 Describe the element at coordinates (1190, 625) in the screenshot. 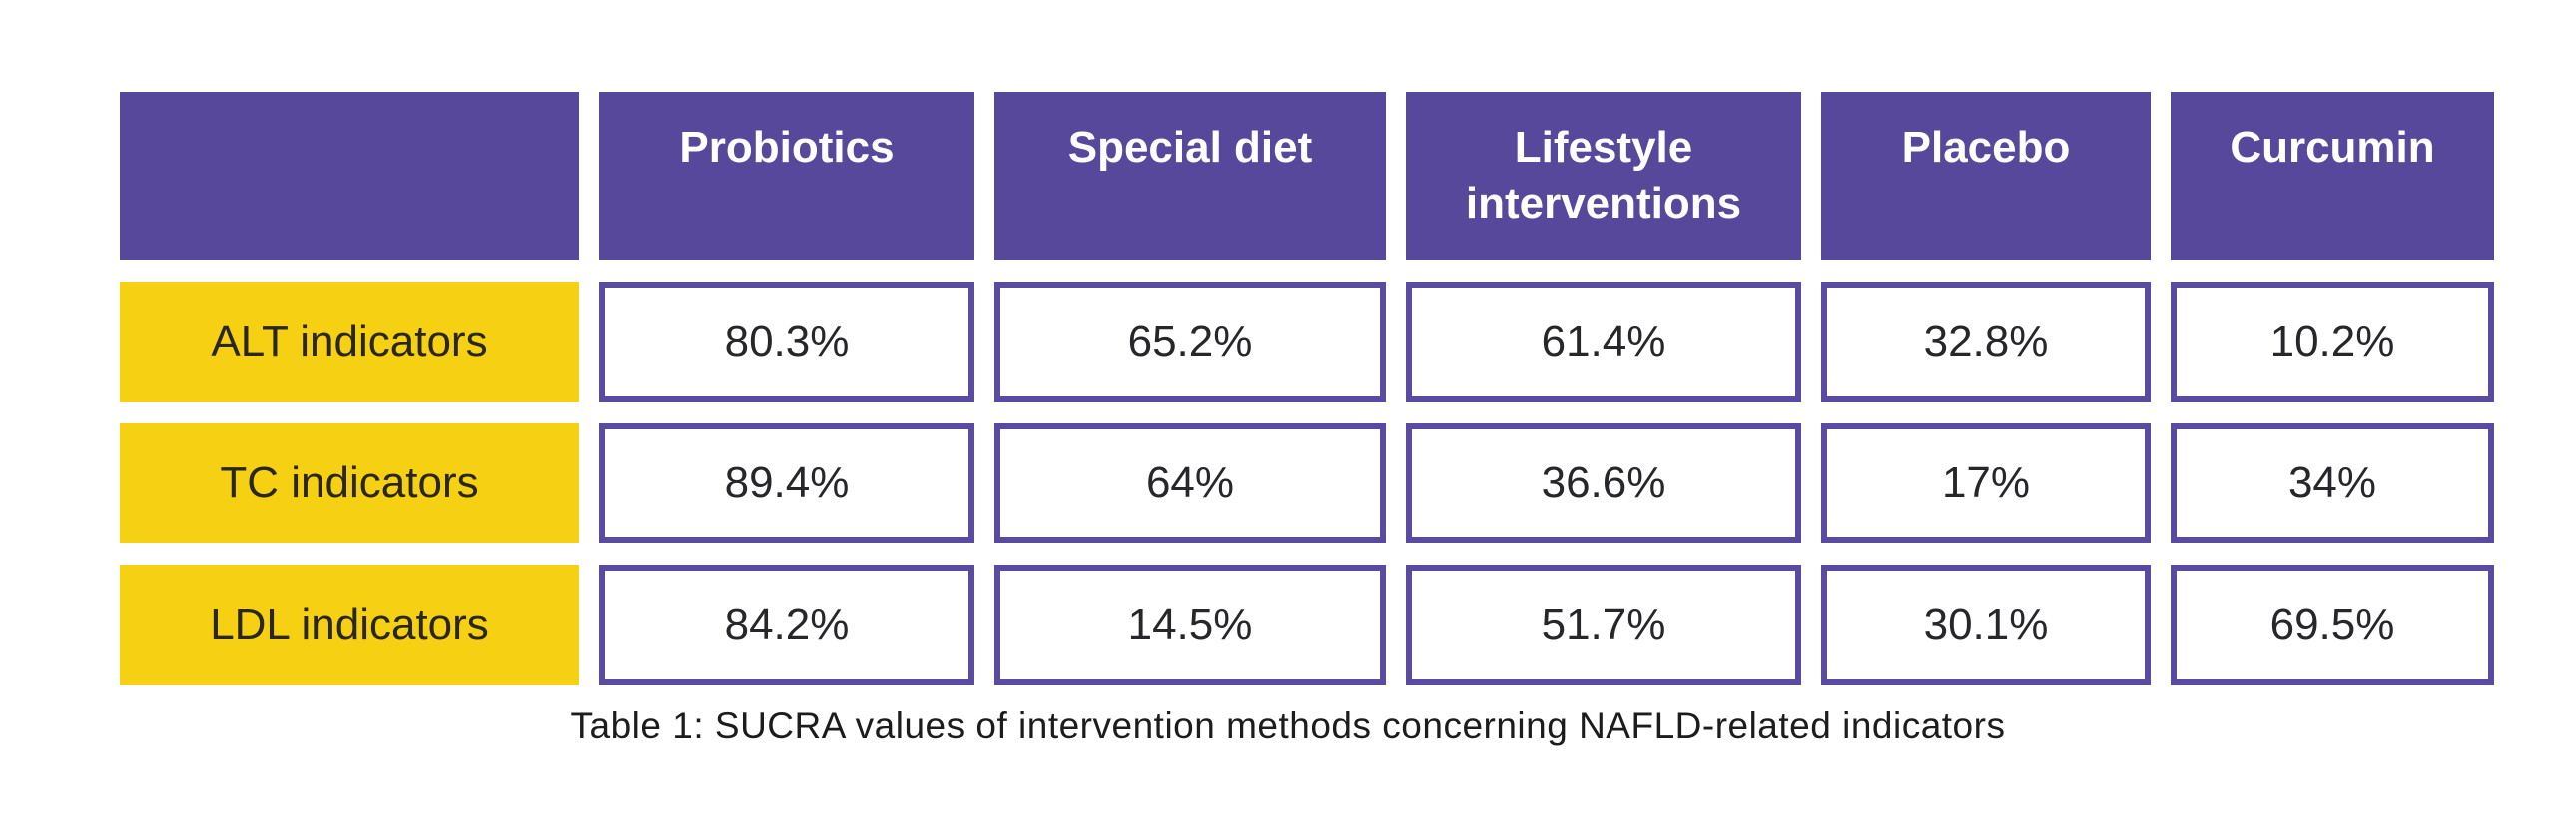

I see `value-cell: 14.5%` at that location.